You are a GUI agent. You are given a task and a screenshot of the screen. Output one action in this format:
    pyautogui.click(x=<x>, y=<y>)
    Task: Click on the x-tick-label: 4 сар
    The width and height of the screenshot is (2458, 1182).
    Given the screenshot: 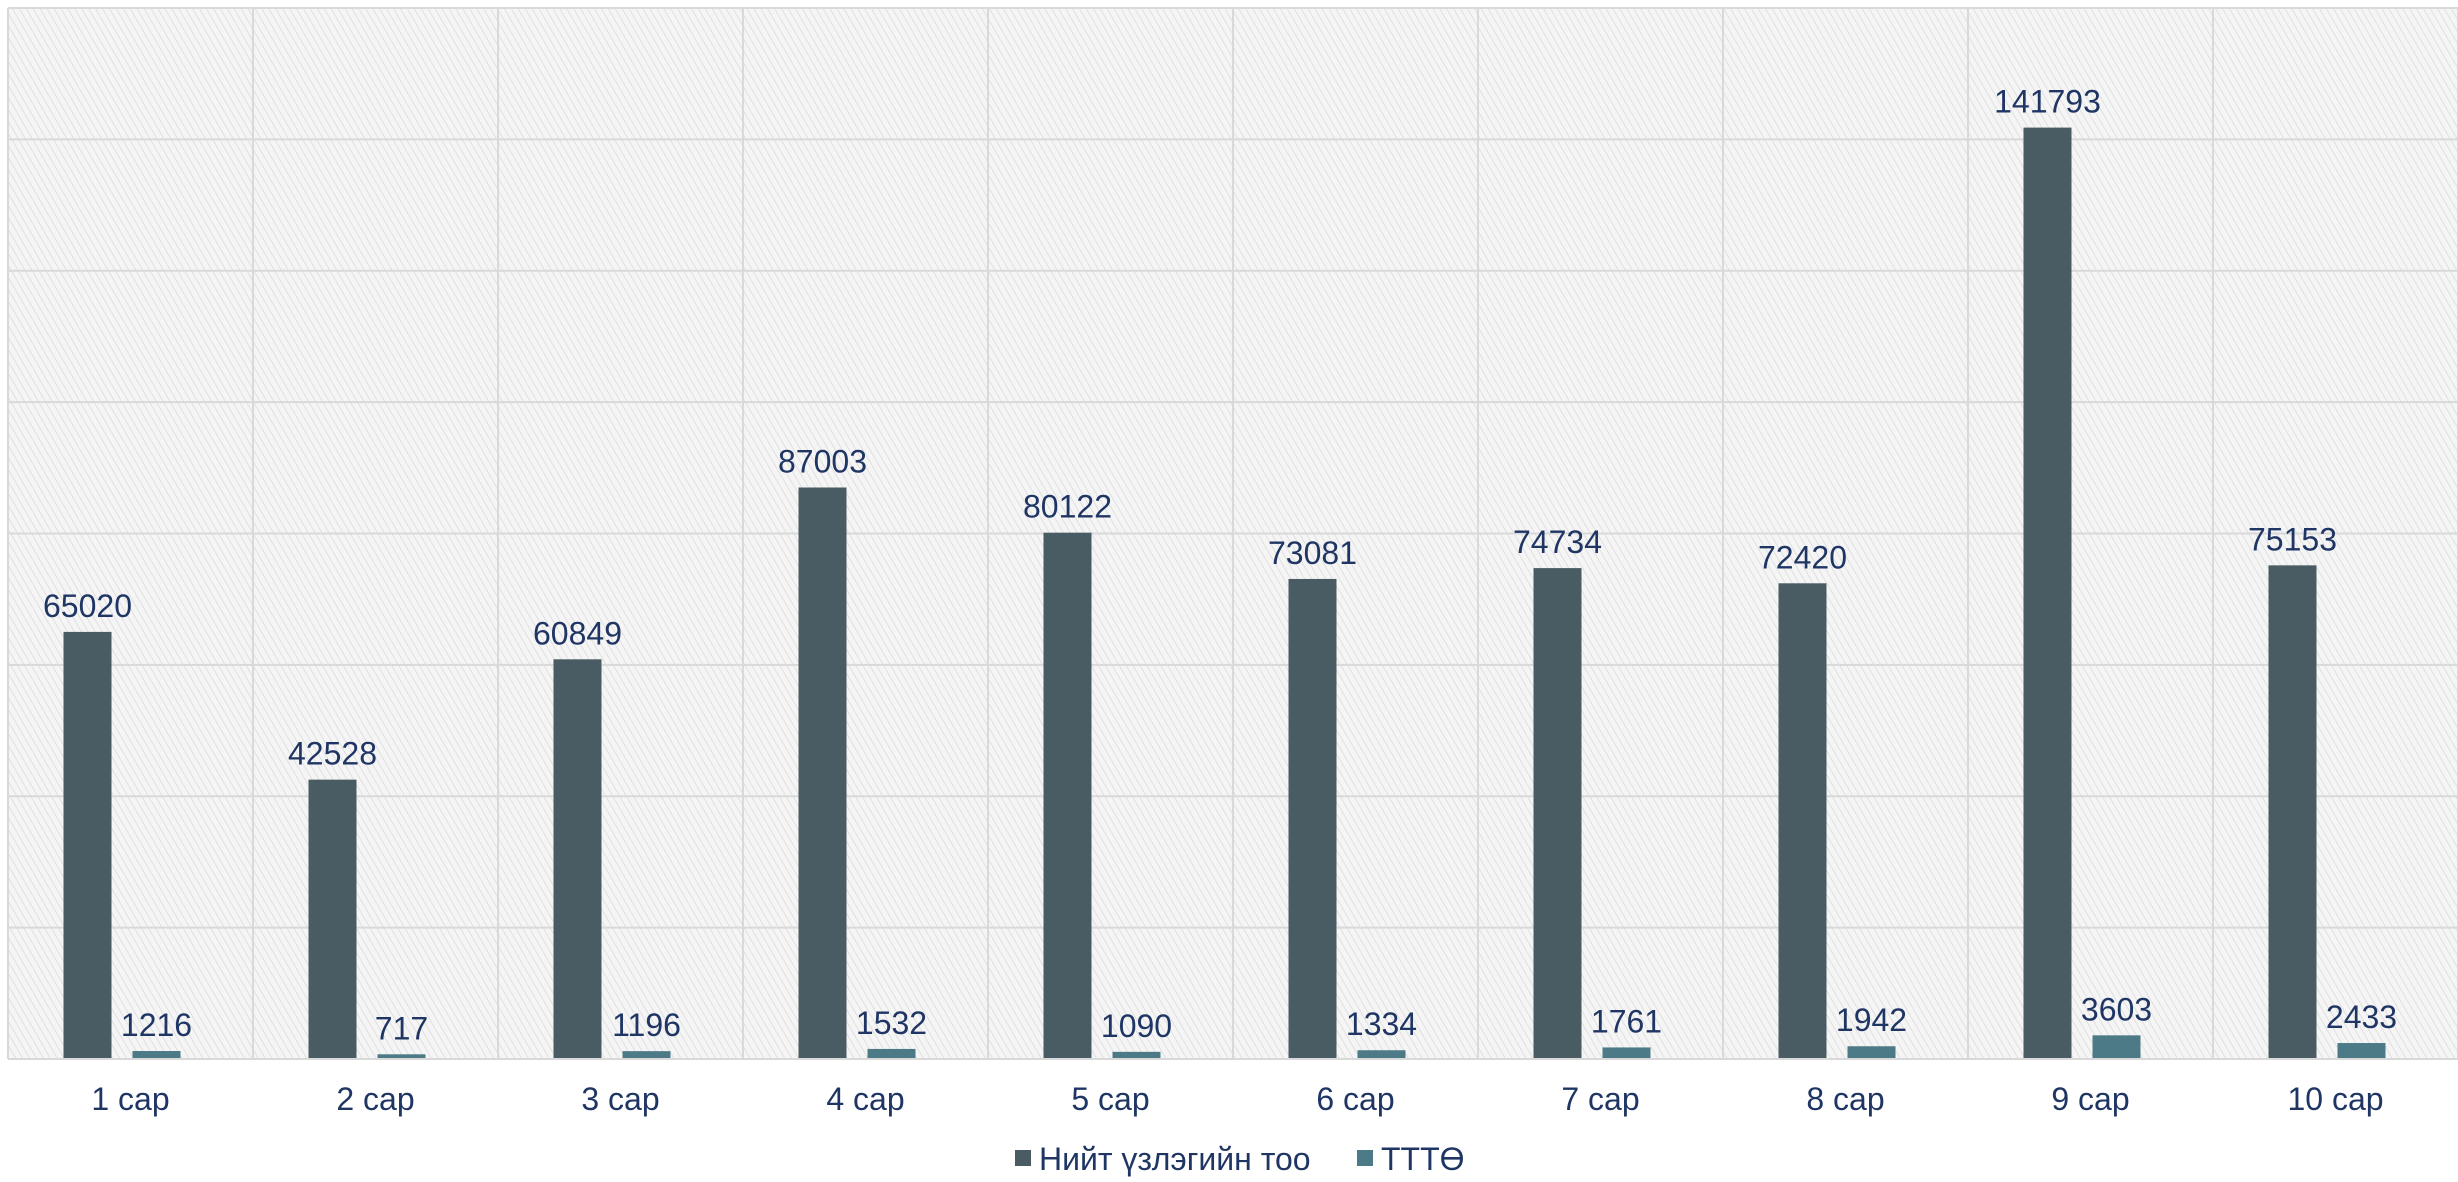 What is the action you would take?
    pyautogui.click(x=865, y=1099)
    